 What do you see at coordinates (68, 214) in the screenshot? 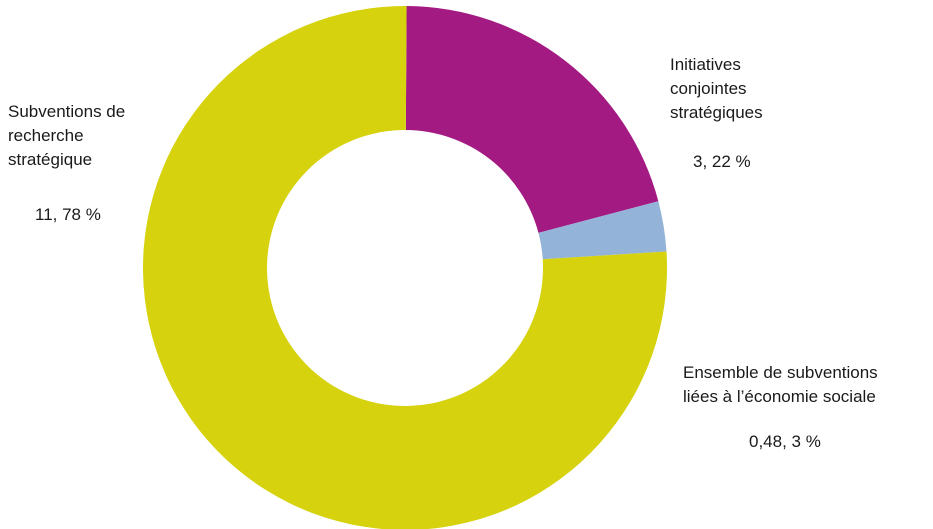
I see `value-recherche-strategique: 11, 78 %` at bounding box center [68, 214].